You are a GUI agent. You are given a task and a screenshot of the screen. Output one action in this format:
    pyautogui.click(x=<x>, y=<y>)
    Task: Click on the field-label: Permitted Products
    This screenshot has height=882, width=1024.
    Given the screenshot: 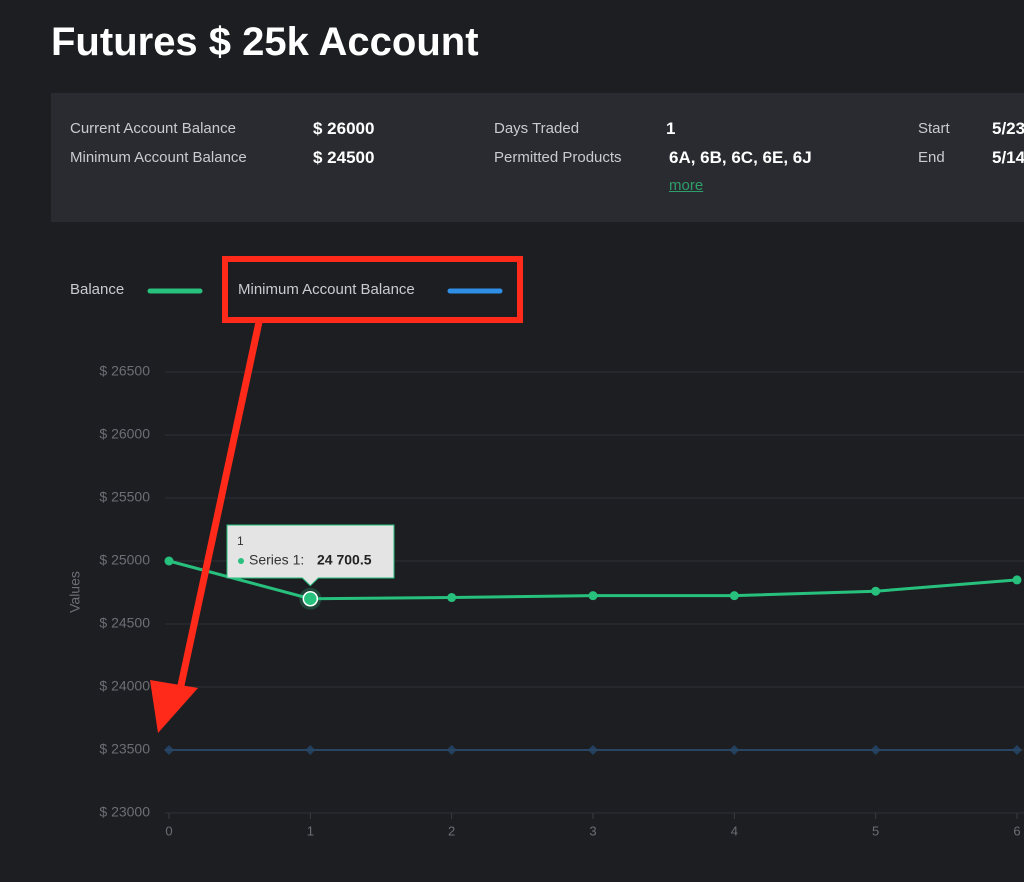 What is the action you would take?
    pyautogui.click(x=558, y=157)
    